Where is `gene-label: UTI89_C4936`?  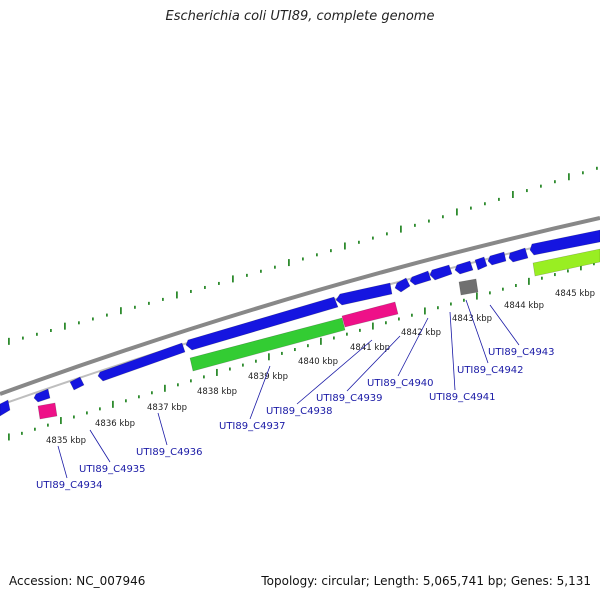 gene-label: UTI89_C4936 is located at coordinates (169, 452).